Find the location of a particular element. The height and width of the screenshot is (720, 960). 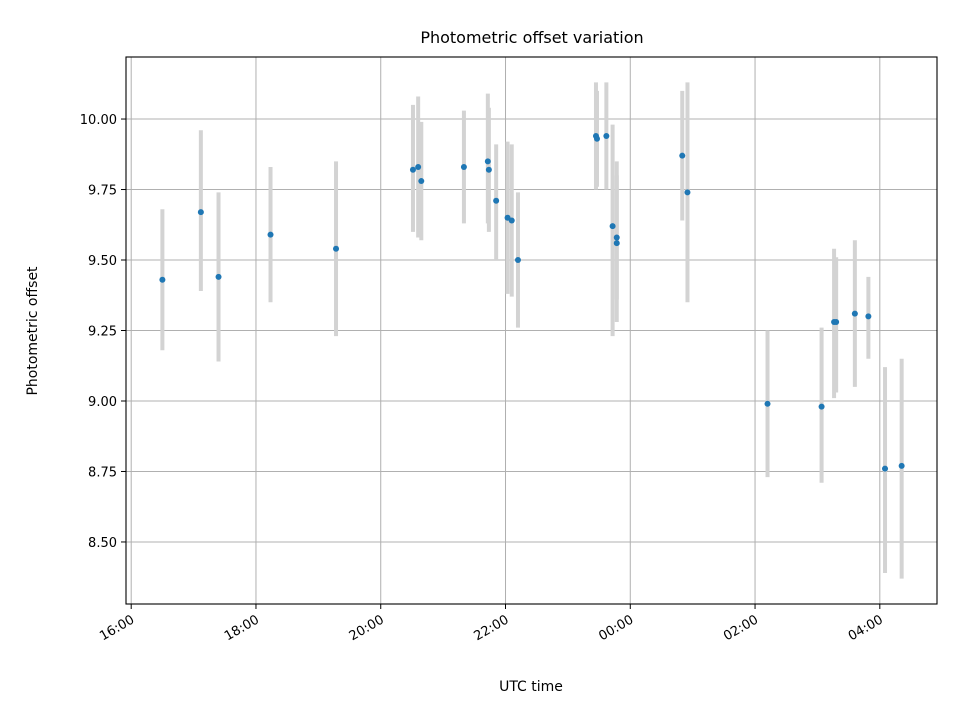

y-tick-label: 9.50 is located at coordinates (102, 261).